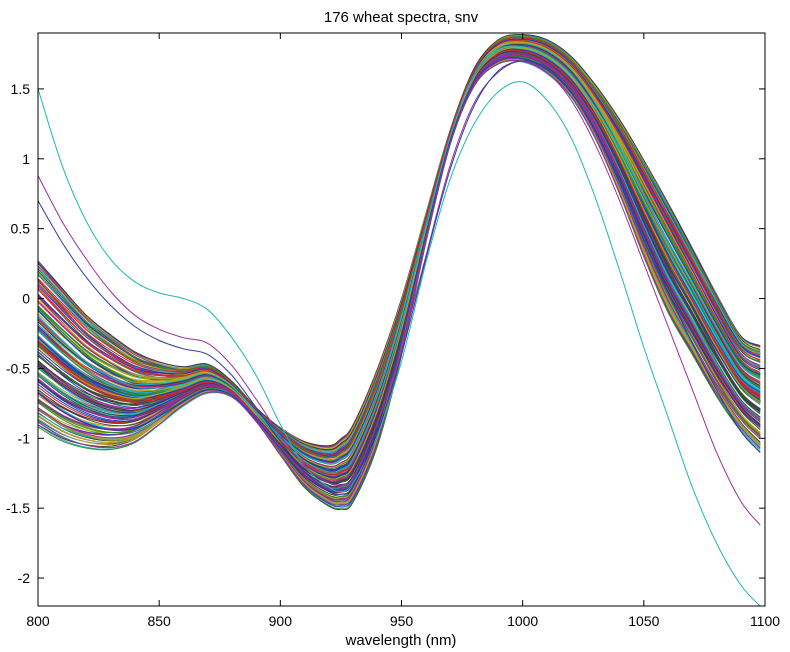 This screenshot has width=790, height=652. I want to click on chart-title: 176 wheat spectra, snv, so click(401, 17).